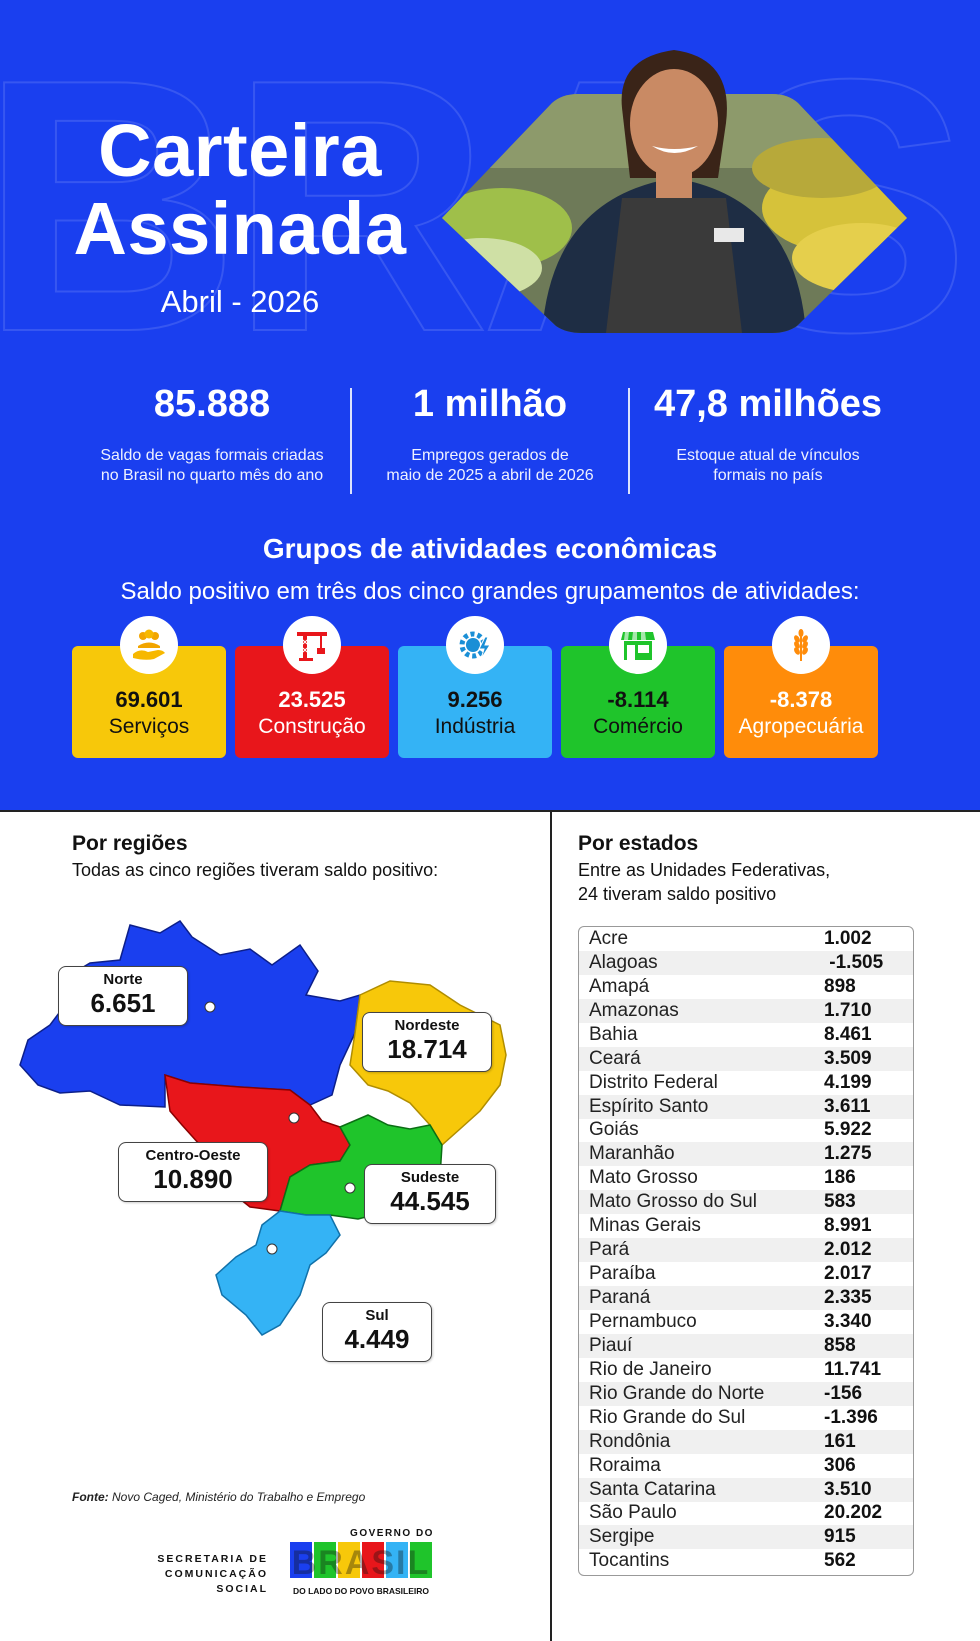 This screenshot has width=980, height=1641. Describe the element at coordinates (629, 1561) in the screenshot. I see `state-name: Tocantins` at that location.